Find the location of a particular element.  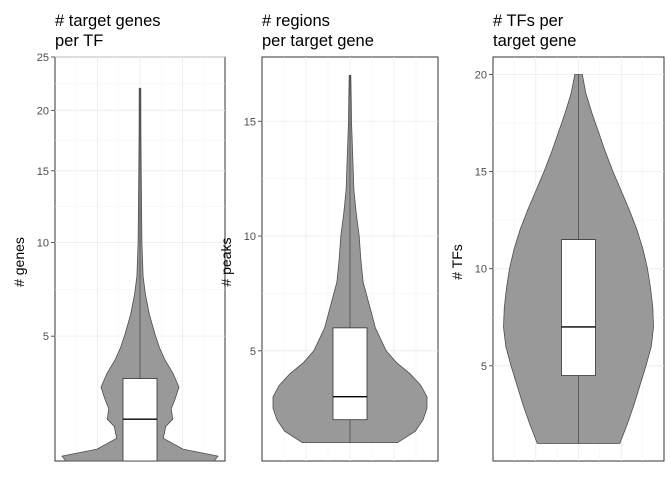

panel-title: # target genes per TF is located at coordinates (108, 31).